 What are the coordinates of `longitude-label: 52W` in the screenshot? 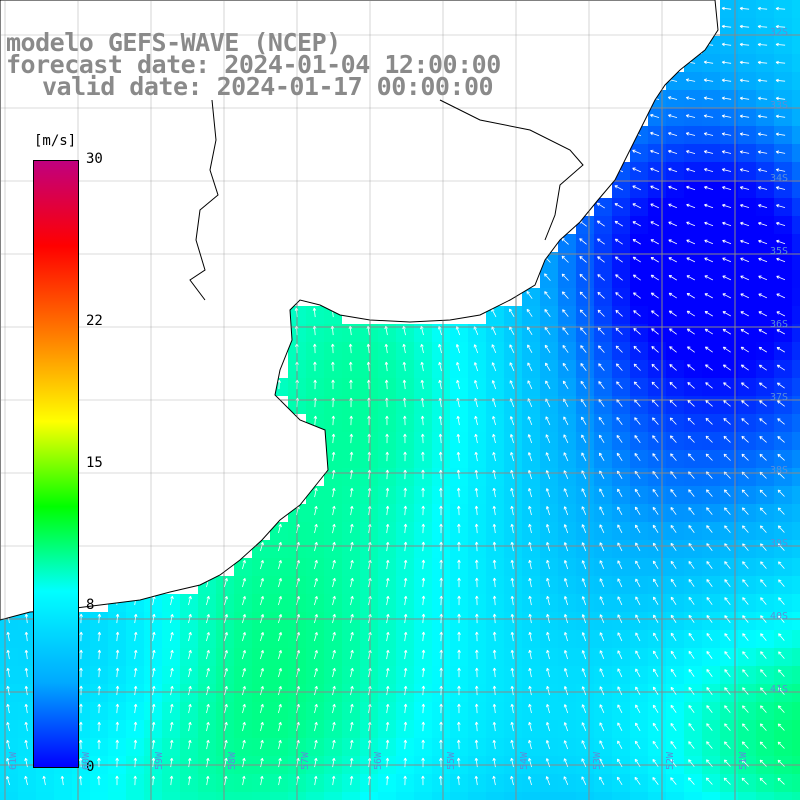 It's located at (670, 760).